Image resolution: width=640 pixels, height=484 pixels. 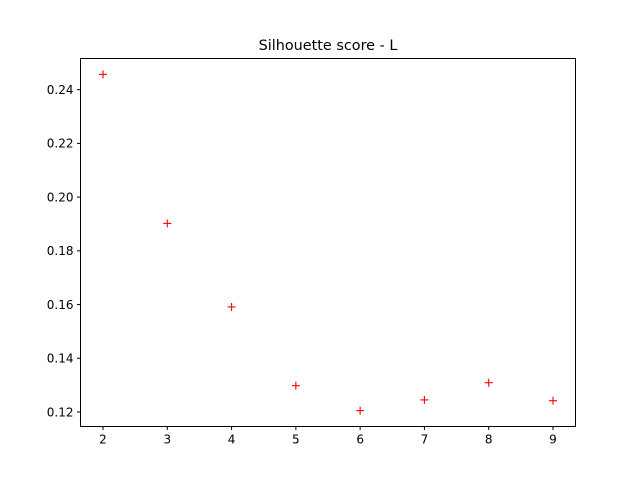 I want to click on x-tick-label: 9, so click(x=553, y=440).